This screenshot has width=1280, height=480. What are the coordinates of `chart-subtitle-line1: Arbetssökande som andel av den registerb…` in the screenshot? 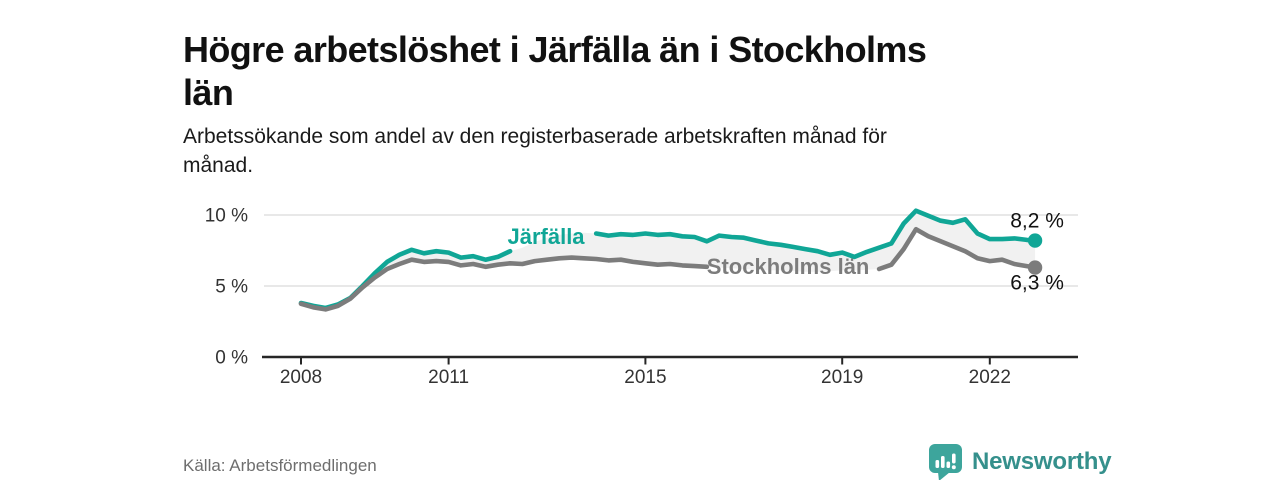 It's located at (535, 136).